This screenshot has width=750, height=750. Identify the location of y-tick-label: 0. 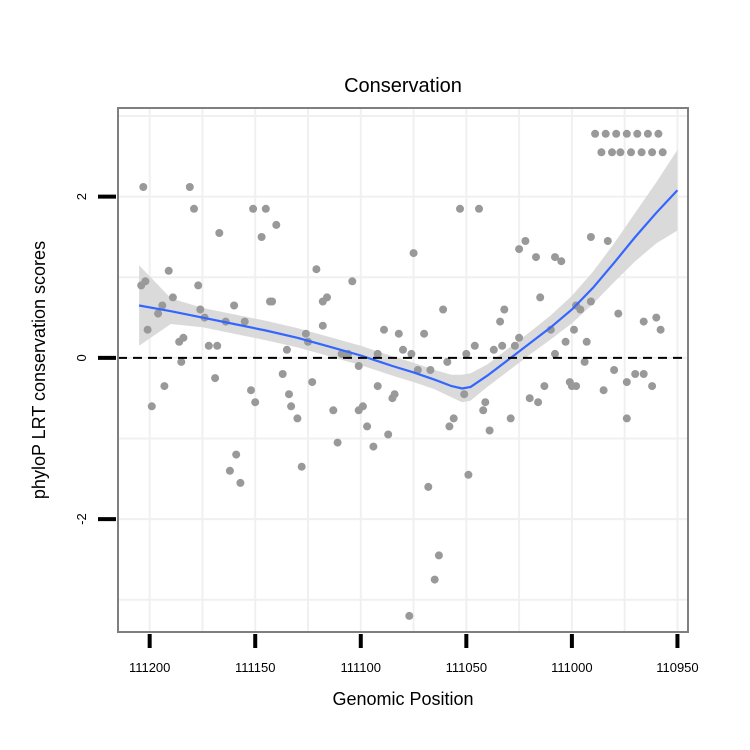
(81, 357).